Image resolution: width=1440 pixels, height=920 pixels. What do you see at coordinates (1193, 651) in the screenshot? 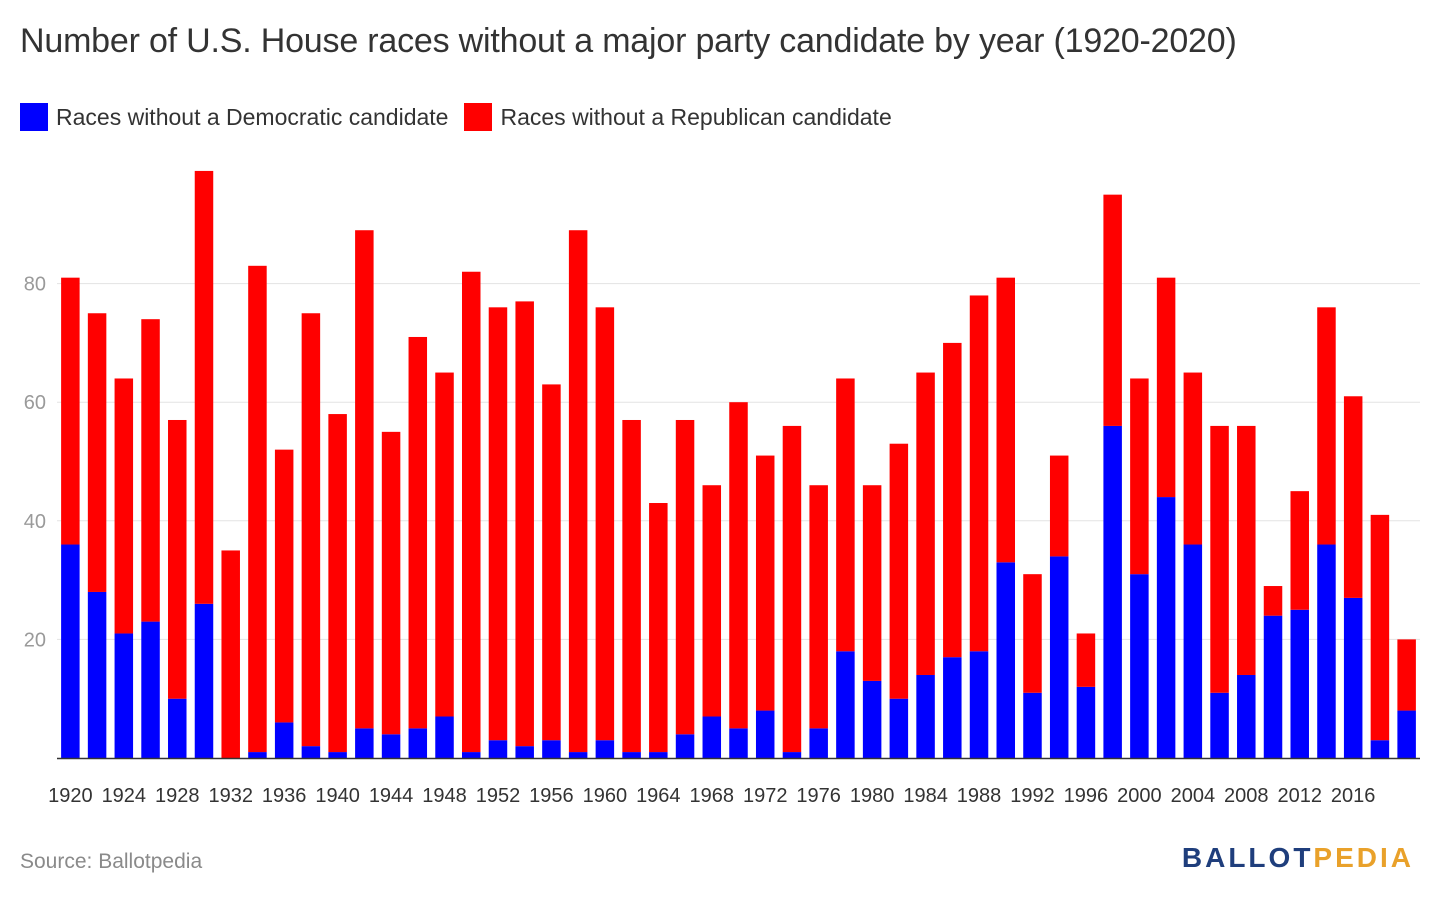
I see `bar-dem-2004` at bounding box center [1193, 651].